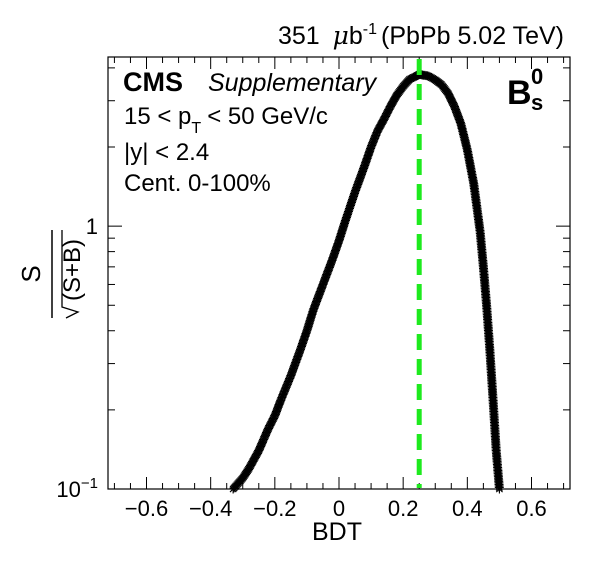 Image resolution: width=596 pixels, height=572 pixels. Describe the element at coordinates (31, 273) in the screenshot. I see `y-axis-numerator: S` at that location.